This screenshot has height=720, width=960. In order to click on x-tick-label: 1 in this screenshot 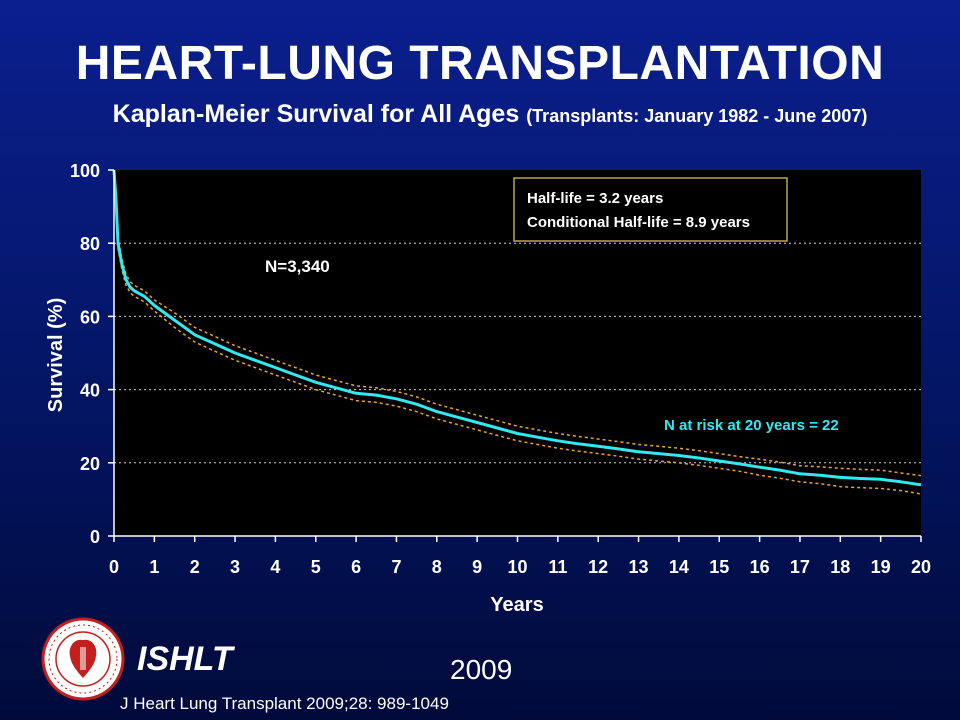, I will do `click(154, 567)`.